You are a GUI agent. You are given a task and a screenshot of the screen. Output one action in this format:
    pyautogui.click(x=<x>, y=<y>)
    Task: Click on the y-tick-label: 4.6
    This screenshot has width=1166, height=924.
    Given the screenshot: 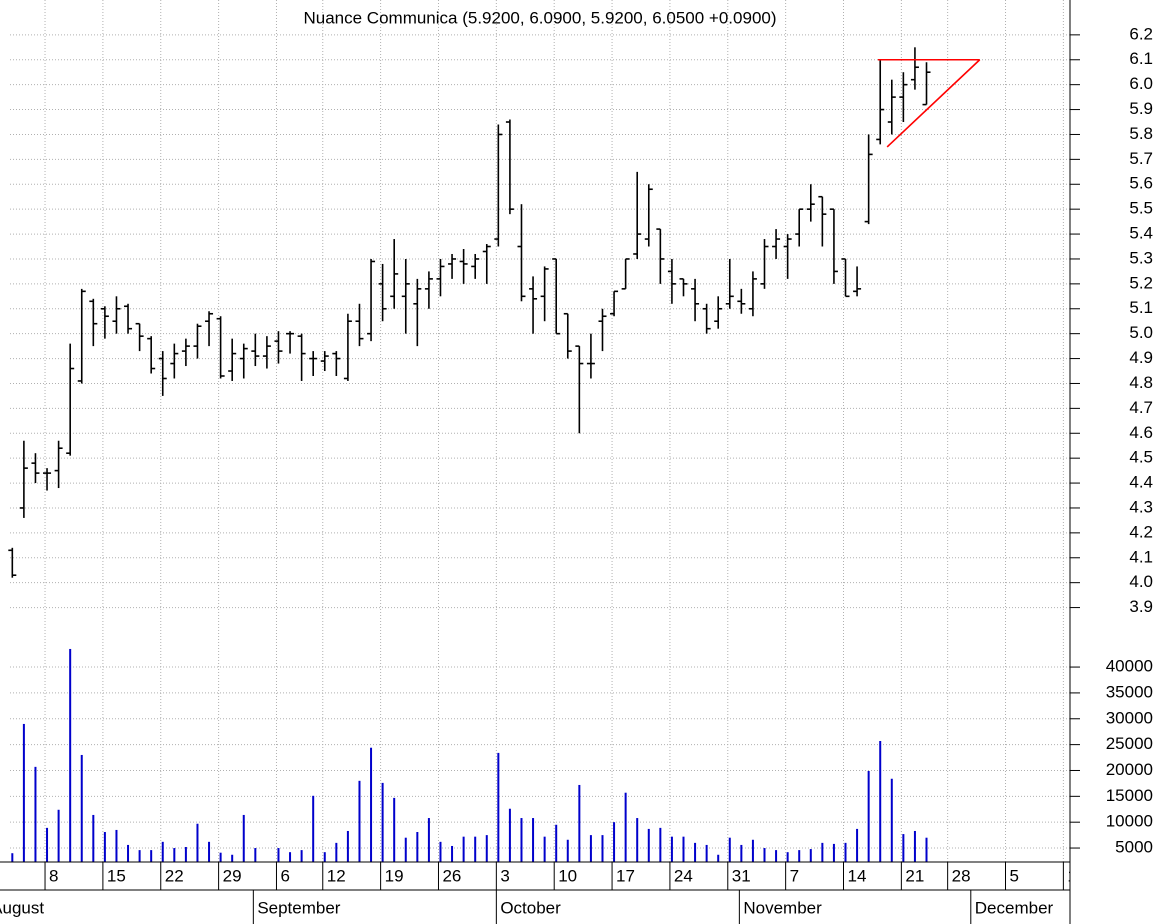 What is the action you would take?
    pyautogui.click(x=1141, y=432)
    